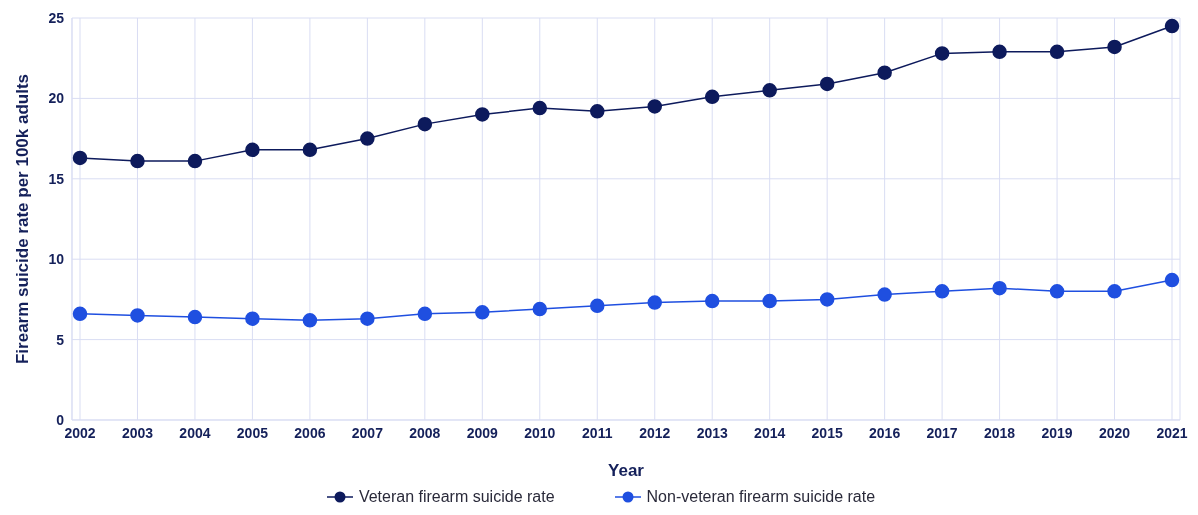 The width and height of the screenshot is (1198, 515). What do you see at coordinates (56, 259) in the screenshot?
I see `y-tick-label: 10` at bounding box center [56, 259].